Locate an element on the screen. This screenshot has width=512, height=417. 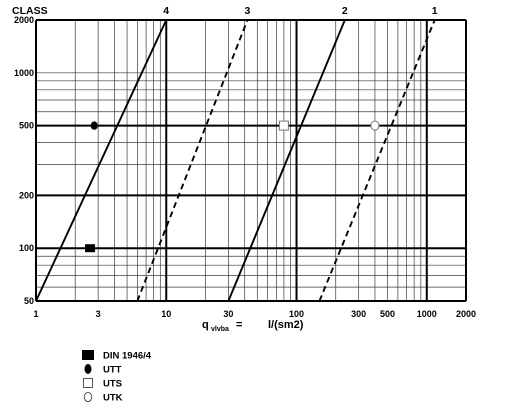
legend-uts-symbol is located at coordinates (88, 383).